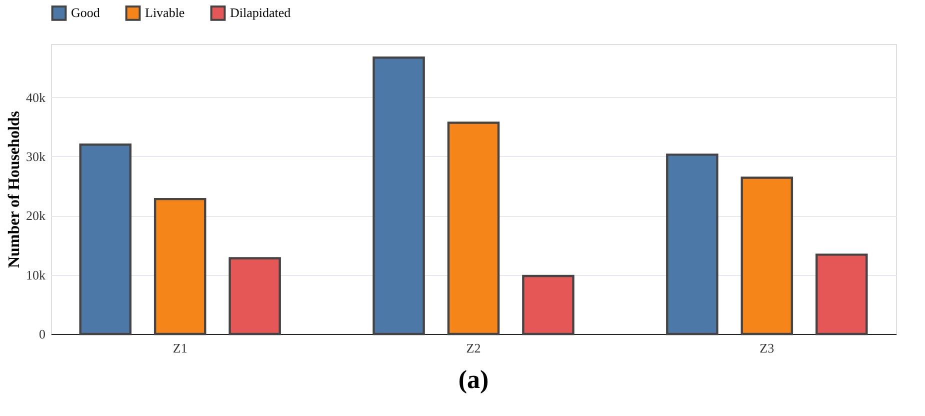 Image resolution: width=925 pixels, height=416 pixels. What do you see at coordinates (473, 379) in the screenshot?
I see `text: (a)` at bounding box center [473, 379].